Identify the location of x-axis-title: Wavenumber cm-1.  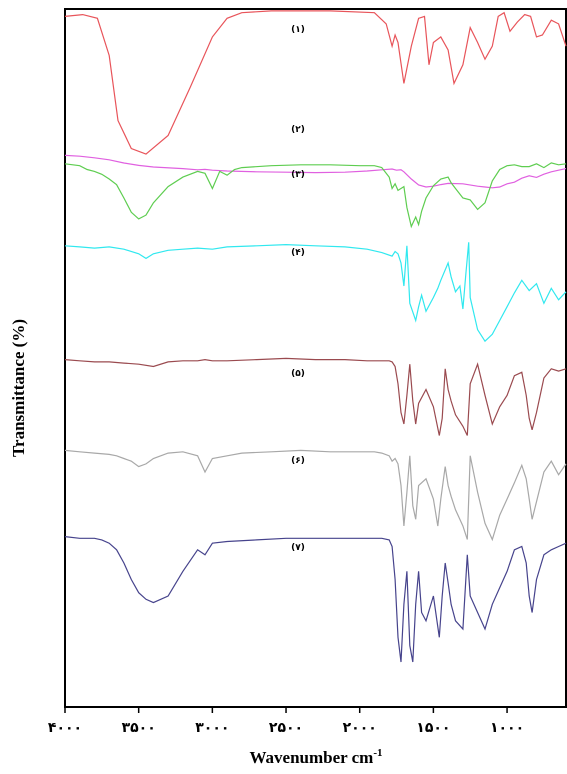
(315, 757).